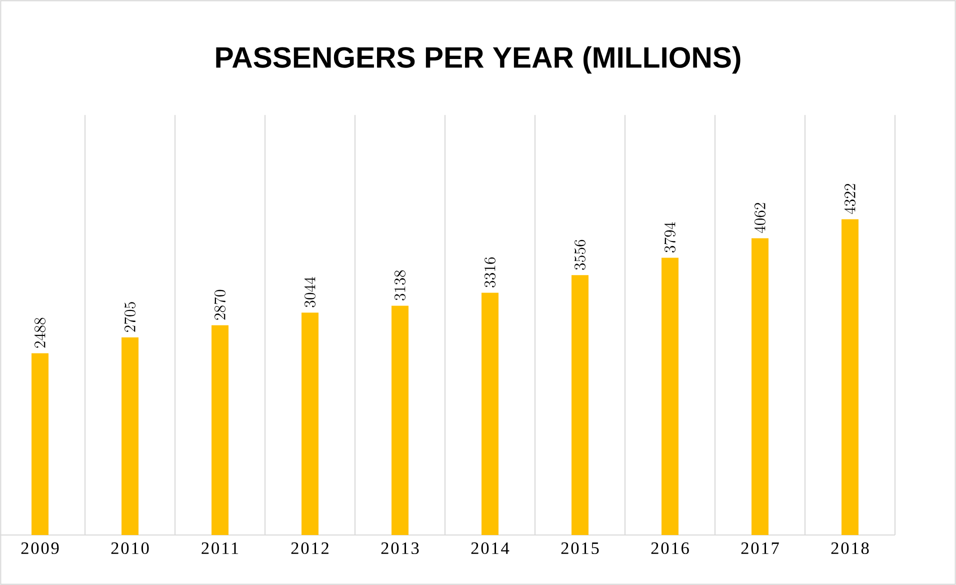  Describe the element at coordinates (760, 218) in the screenshot. I see `data-label: 4062` at that location.